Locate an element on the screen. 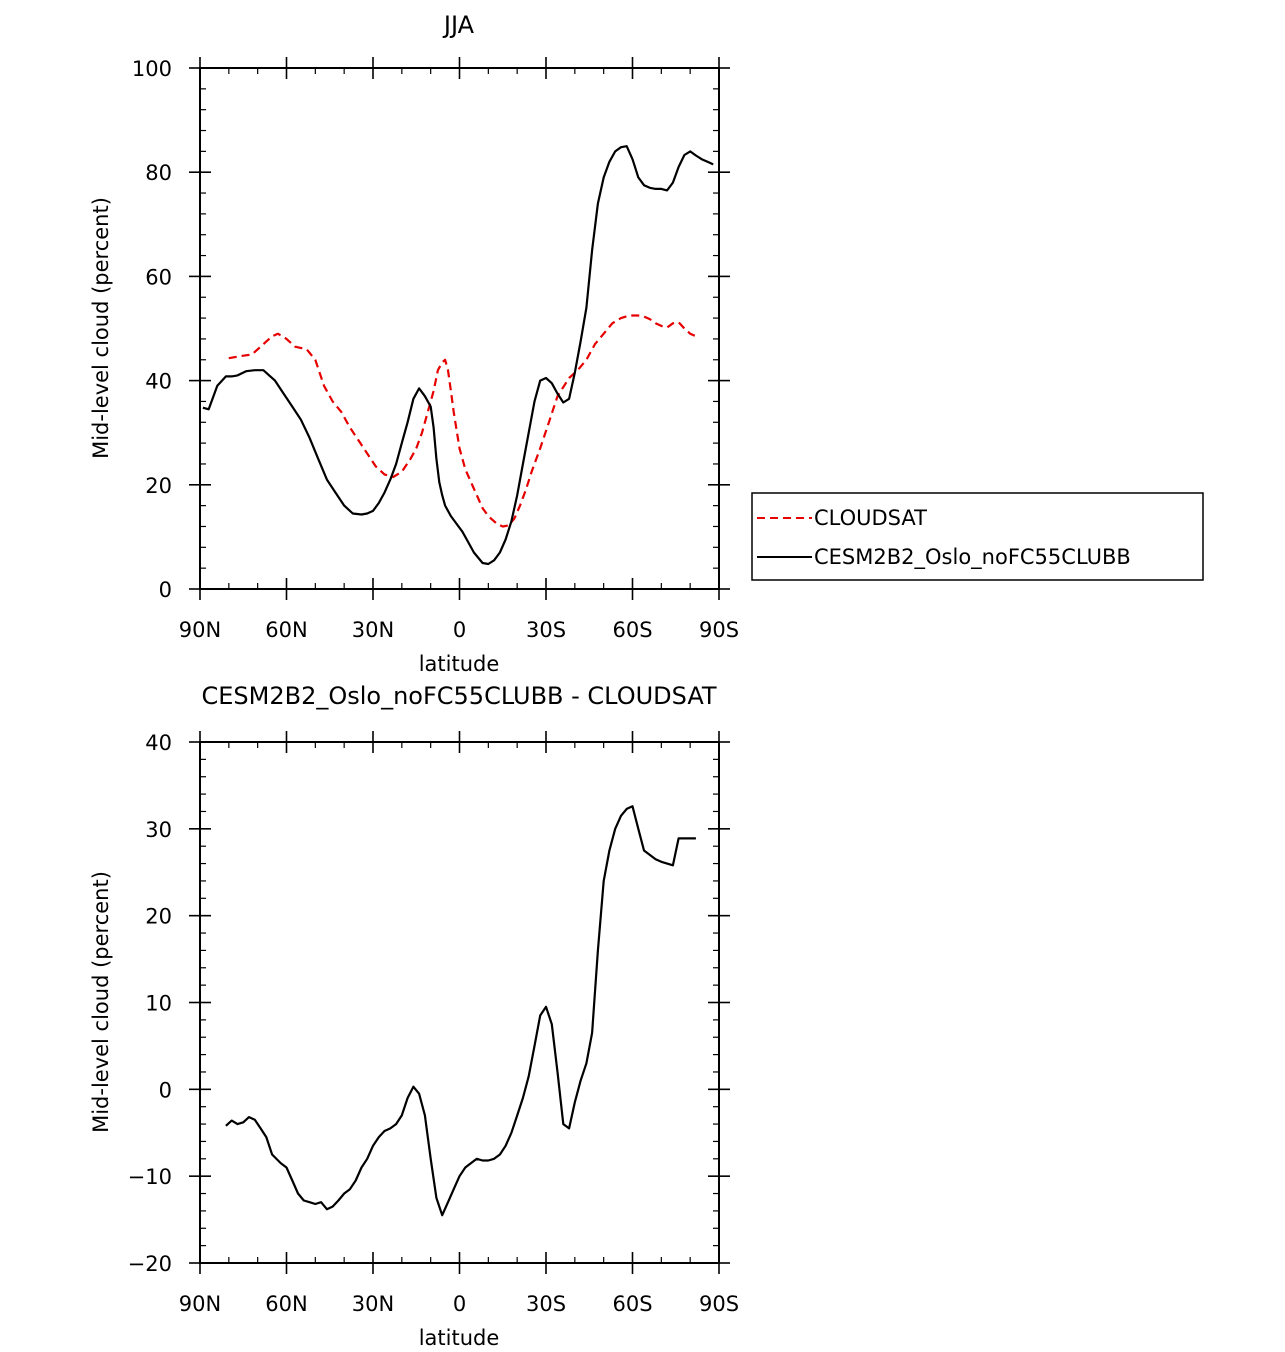 This screenshot has height=1352, width=1285. legend-label-cloudsat: CLOUDSAT is located at coordinates (870, 518).